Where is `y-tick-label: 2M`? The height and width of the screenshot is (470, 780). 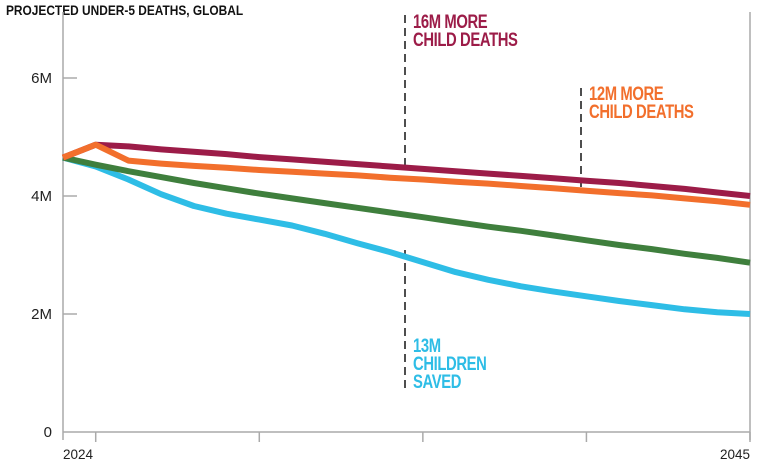
y-tick-label: 2M is located at coordinates (41, 314).